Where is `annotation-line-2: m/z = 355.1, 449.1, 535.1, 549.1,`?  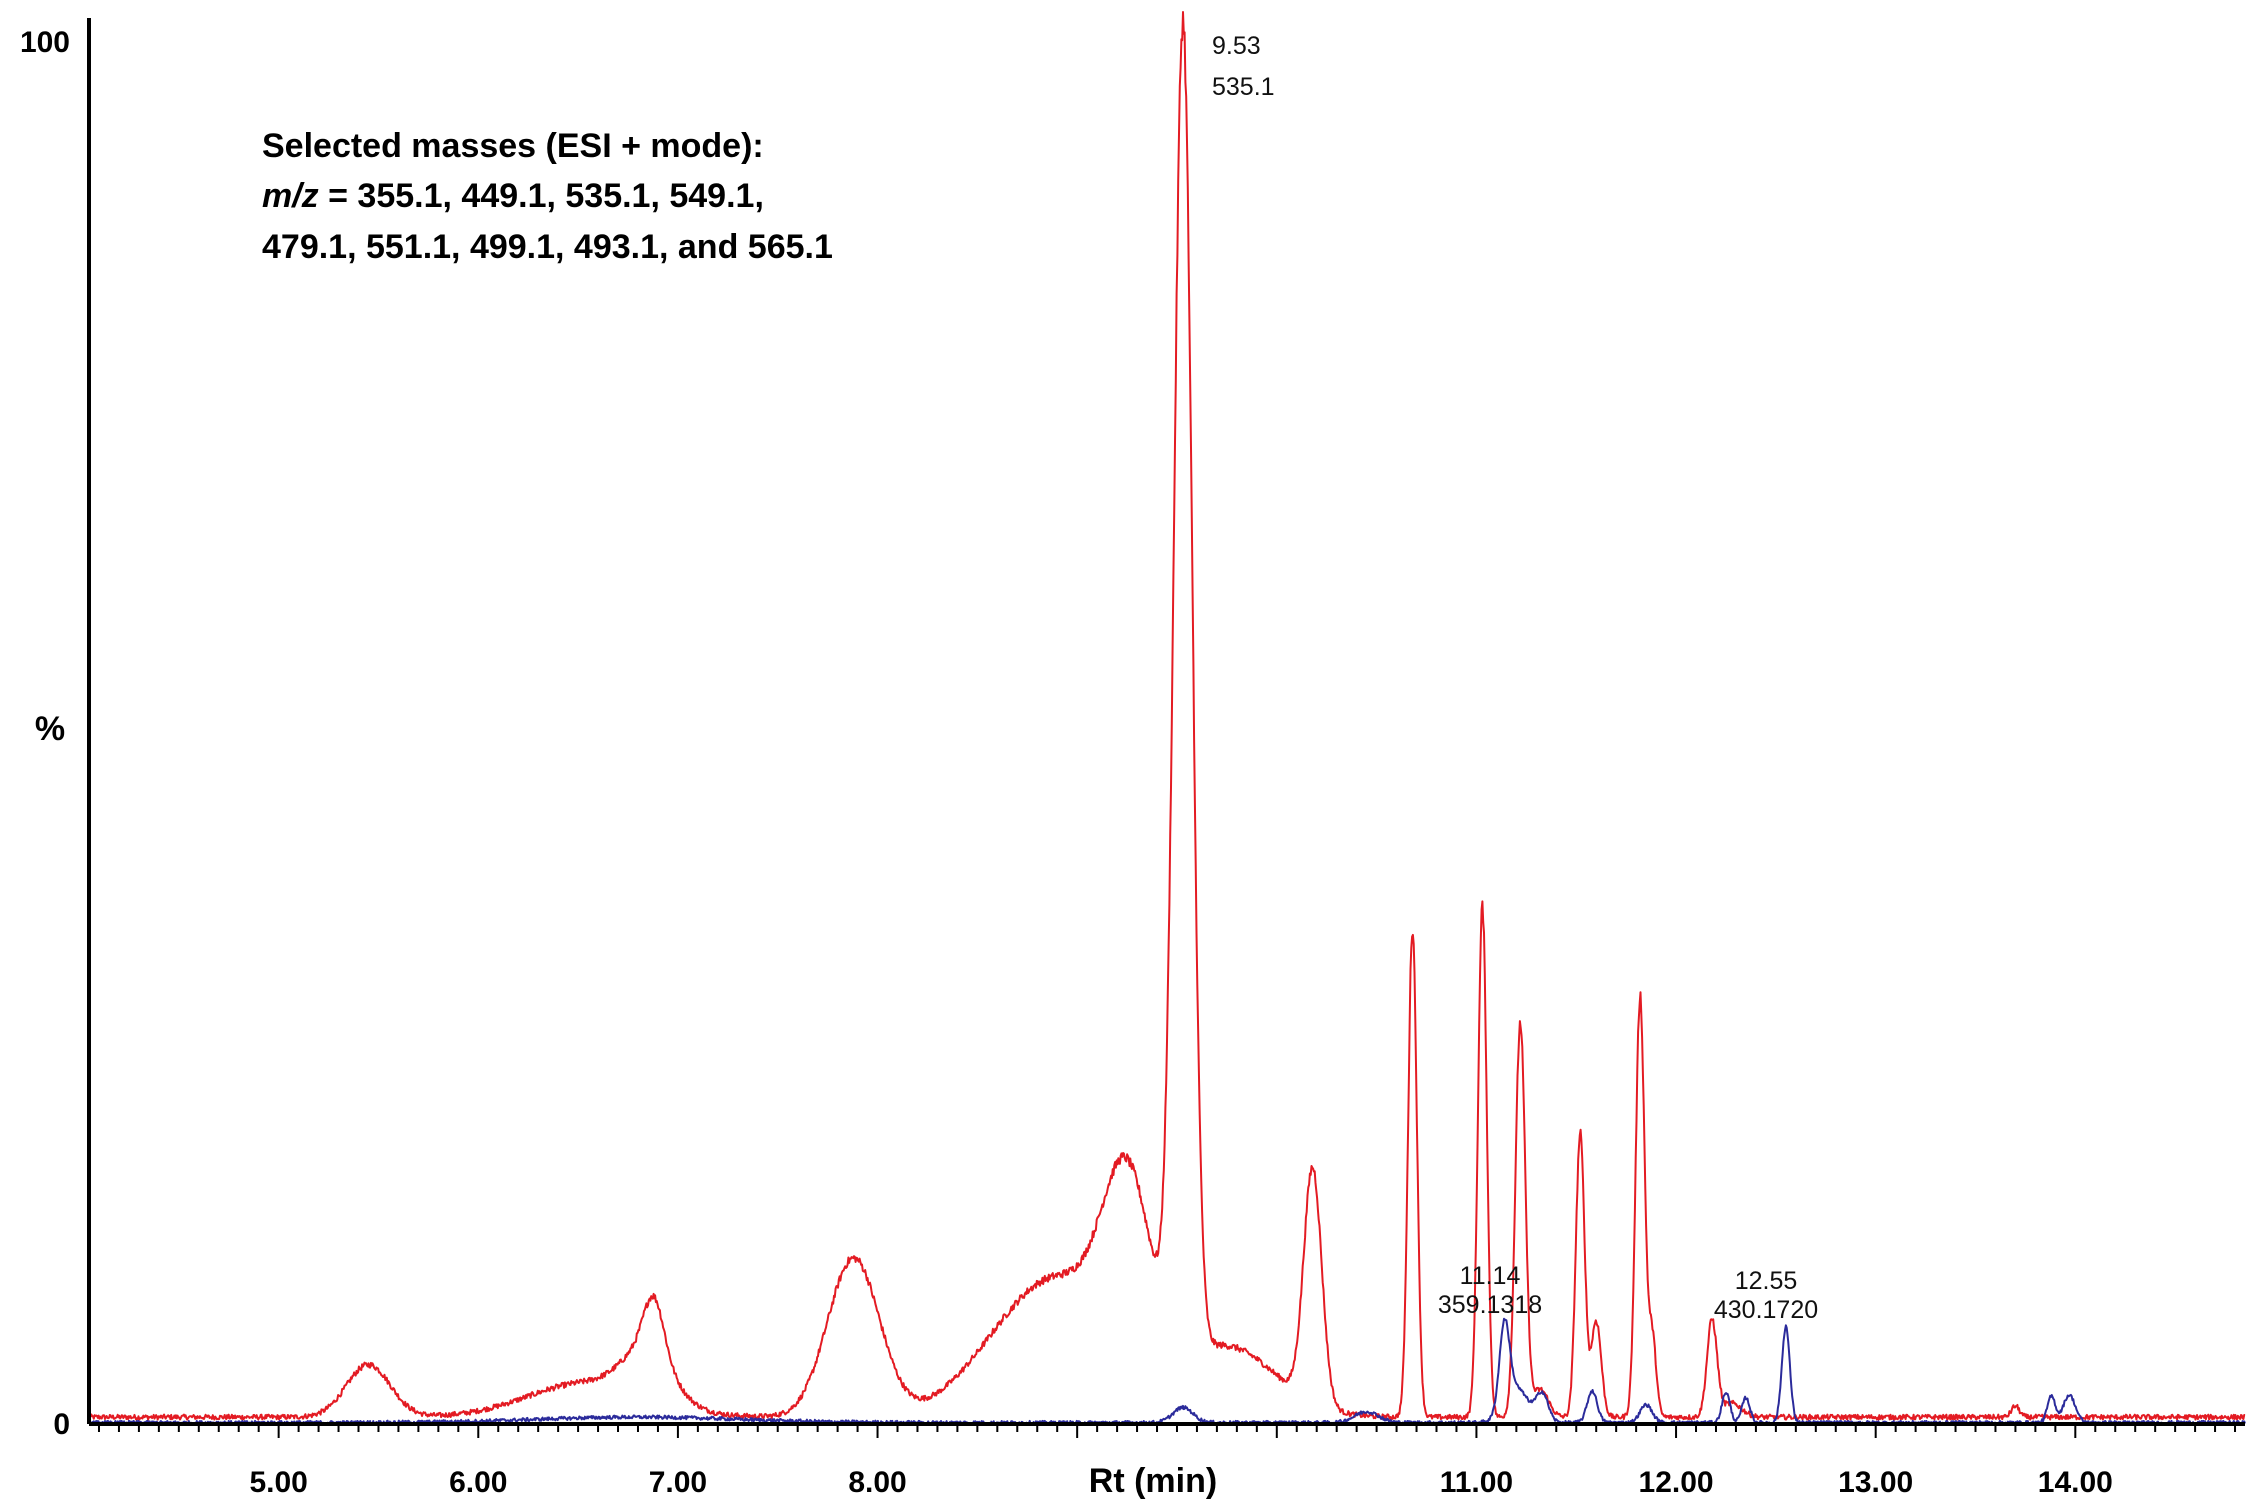
annotation-line-2: m/z = 355.1, 449.1, 535.1, 549.1, is located at coordinates (513, 196).